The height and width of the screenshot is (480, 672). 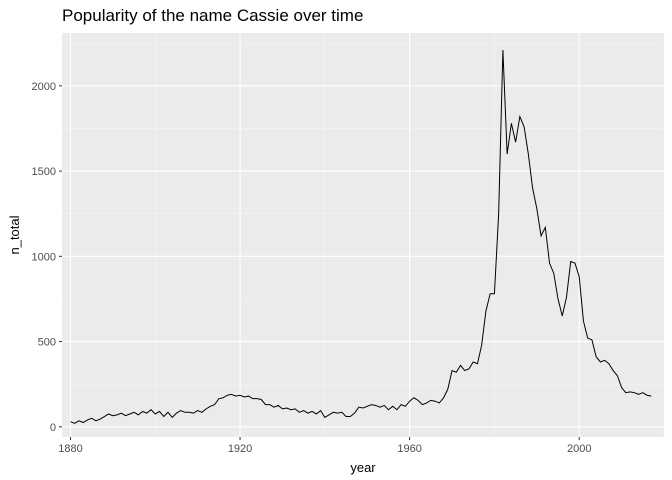 What do you see at coordinates (409, 449) in the screenshot?
I see `x-tick-label: 1960` at bounding box center [409, 449].